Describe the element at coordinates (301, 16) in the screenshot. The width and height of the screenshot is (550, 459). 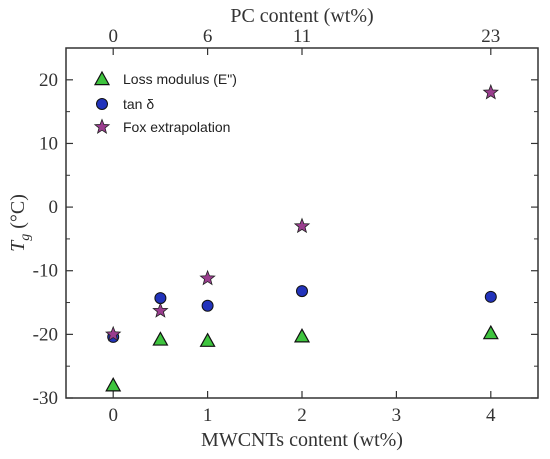
I see `top-axis-title: PC content (wt%)` at that location.